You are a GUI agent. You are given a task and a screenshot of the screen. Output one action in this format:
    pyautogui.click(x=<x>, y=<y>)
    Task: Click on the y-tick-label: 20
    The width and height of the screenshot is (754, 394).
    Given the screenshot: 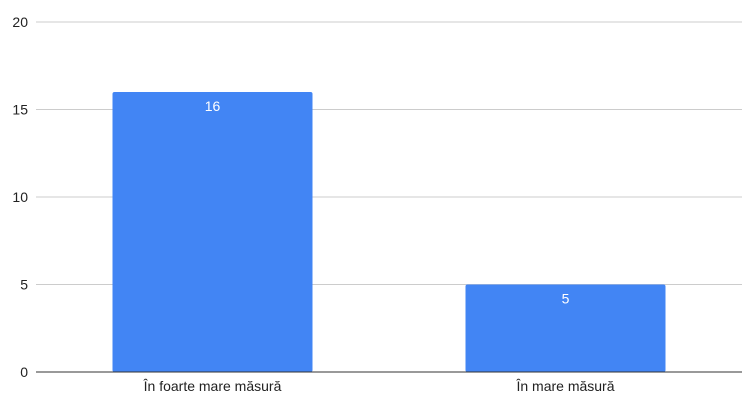 What is the action you would take?
    pyautogui.click(x=20, y=22)
    